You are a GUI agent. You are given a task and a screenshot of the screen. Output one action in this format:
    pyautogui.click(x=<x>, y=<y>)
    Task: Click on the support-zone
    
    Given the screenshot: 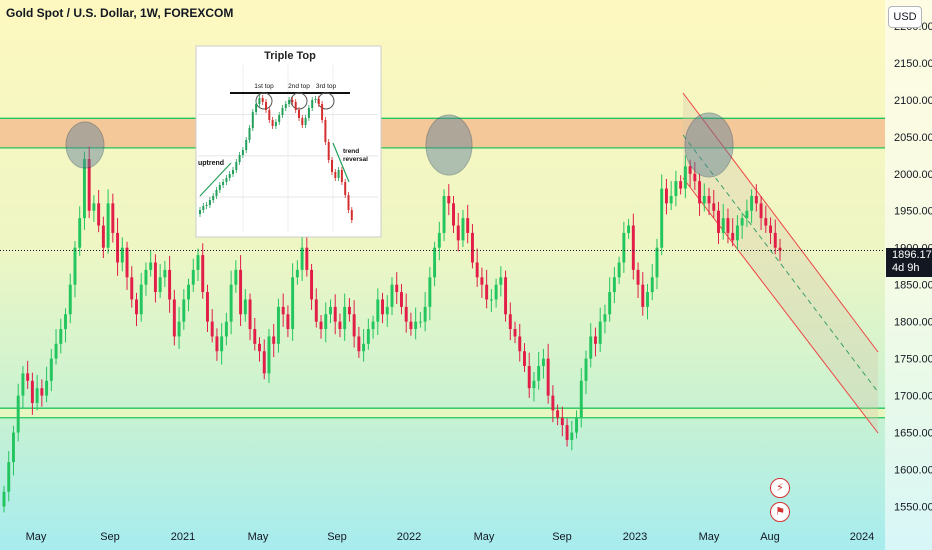 What is the action you would take?
    pyautogui.click(x=442, y=413)
    